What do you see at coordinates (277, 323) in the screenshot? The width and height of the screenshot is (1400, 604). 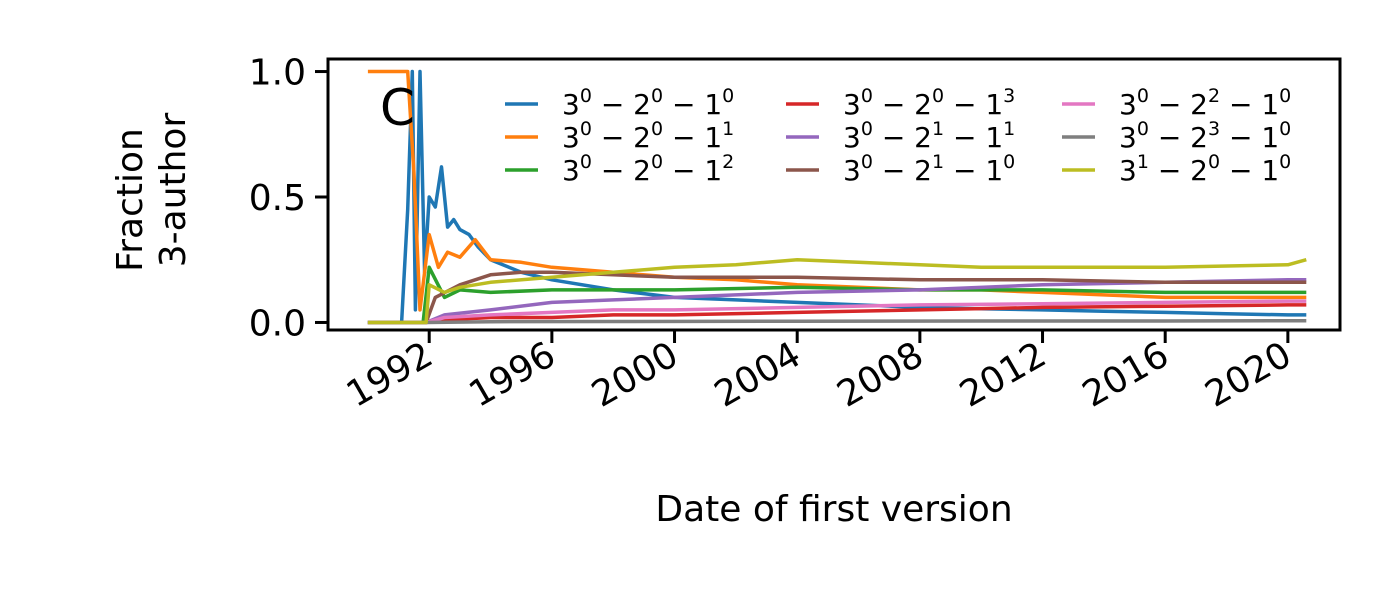 I see `y-tick-label: 0.0` at bounding box center [277, 323].